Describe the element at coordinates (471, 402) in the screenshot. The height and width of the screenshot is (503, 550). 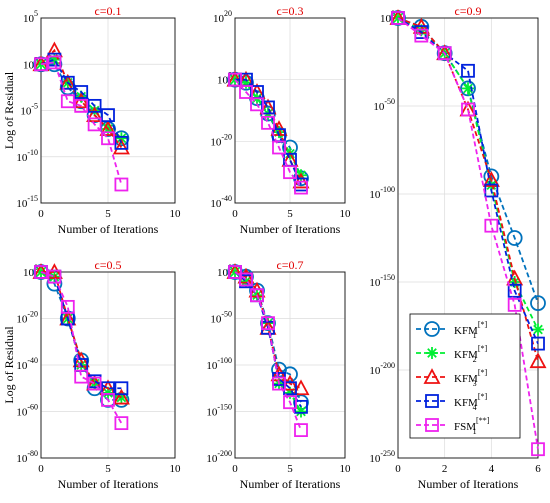
I see `legend-label: KFM[*] 4` at that location.